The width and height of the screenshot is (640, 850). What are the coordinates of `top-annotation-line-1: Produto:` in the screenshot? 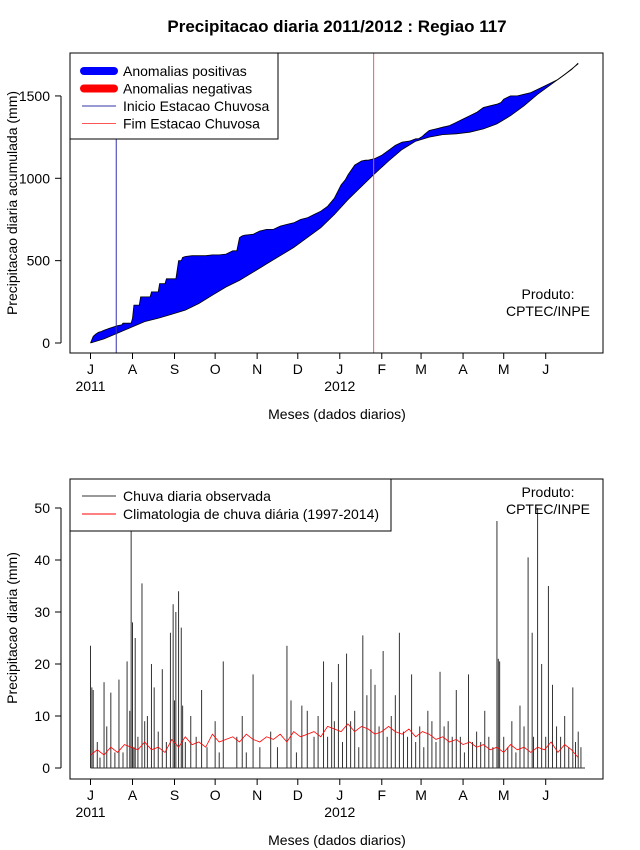 It's located at (548, 294).